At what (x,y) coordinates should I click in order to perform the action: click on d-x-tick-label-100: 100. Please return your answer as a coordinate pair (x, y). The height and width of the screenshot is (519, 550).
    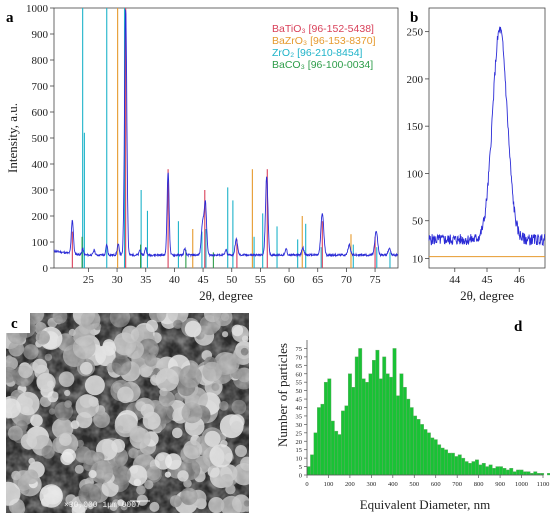
    Looking at the image, I should click on (329, 484).